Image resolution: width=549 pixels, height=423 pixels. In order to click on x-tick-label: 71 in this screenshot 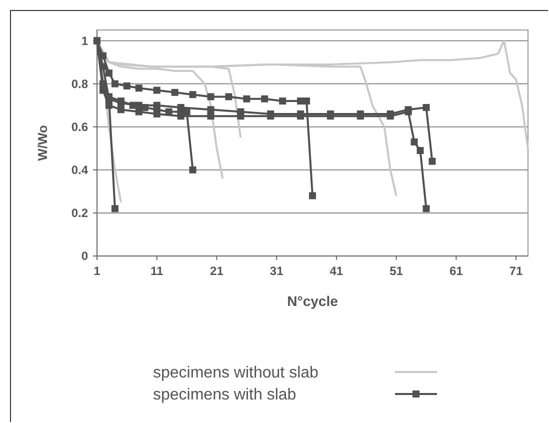, I will do `click(516, 271)`.